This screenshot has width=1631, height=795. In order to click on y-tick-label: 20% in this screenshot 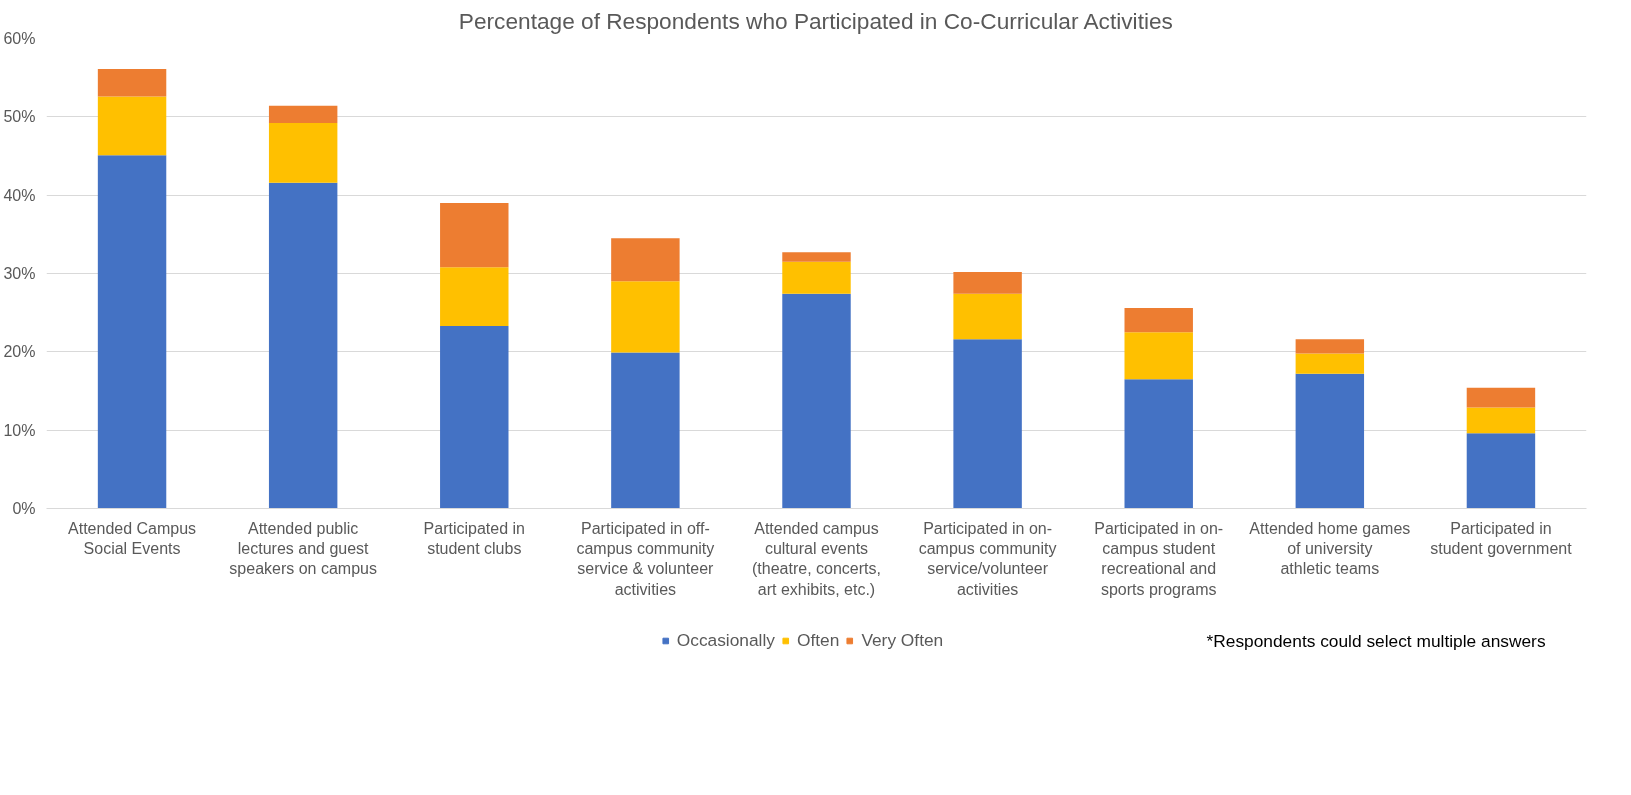, I will do `click(19, 352)`.